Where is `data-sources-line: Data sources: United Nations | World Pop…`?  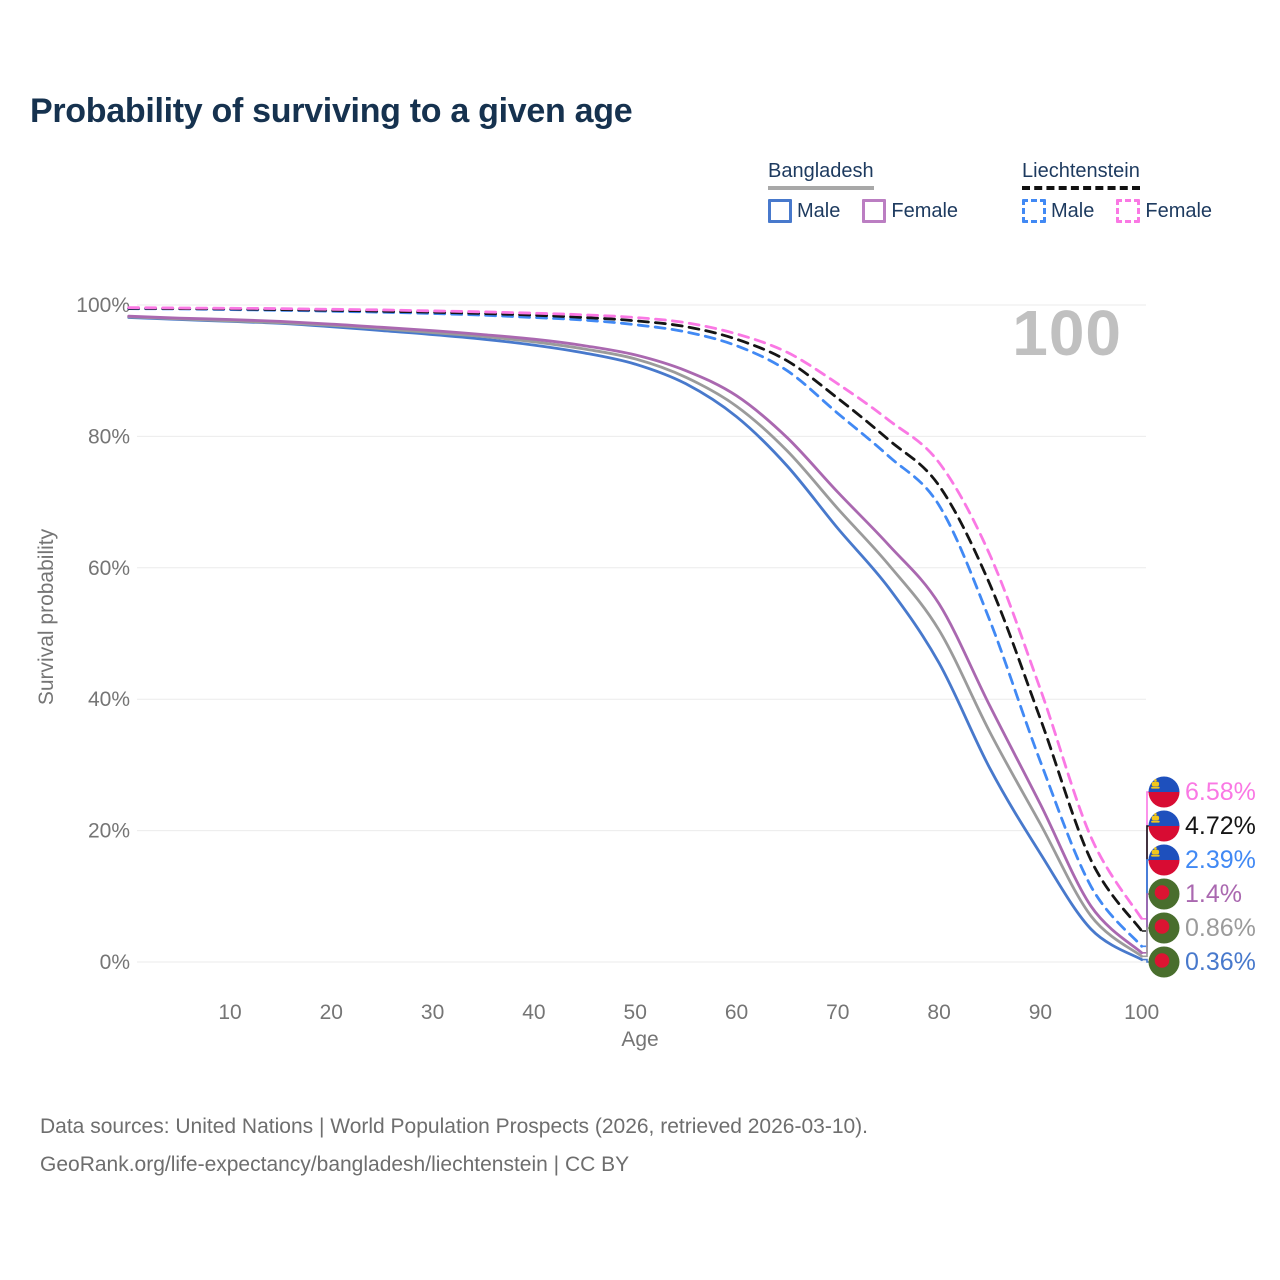 data-sources-line: Data sources: United Nations | World Pop… is located at coordinates (454, 1126).